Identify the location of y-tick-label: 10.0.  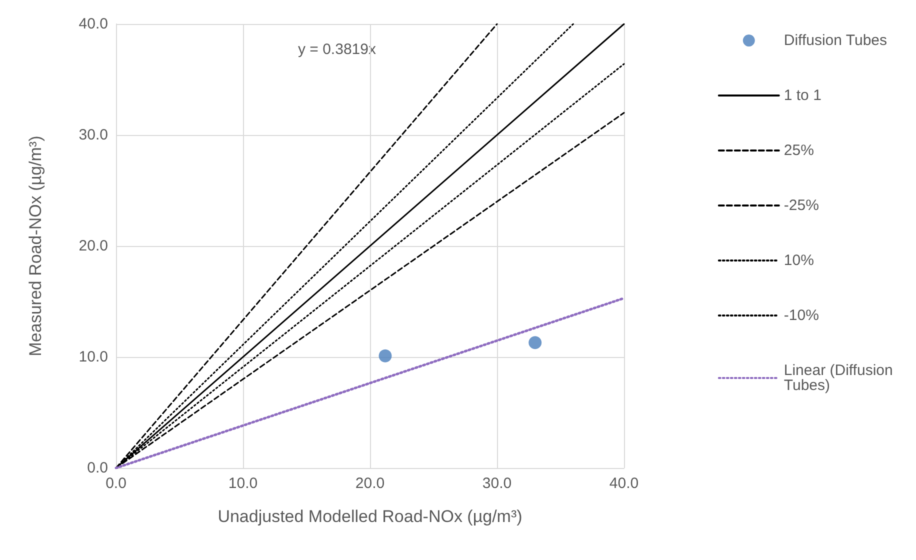
(93, 357).